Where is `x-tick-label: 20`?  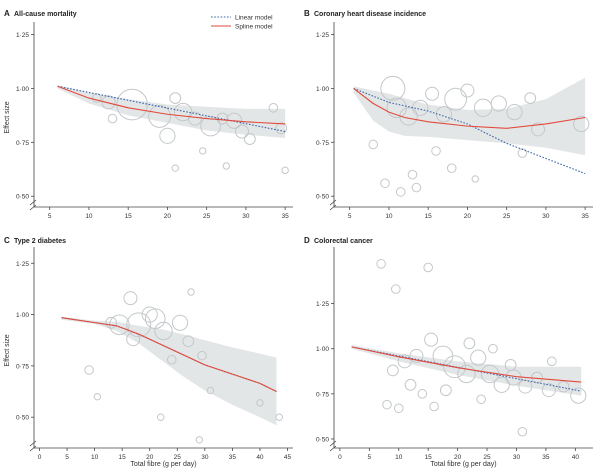 x-tick-label: 20 is located at coordinates (150, 457).